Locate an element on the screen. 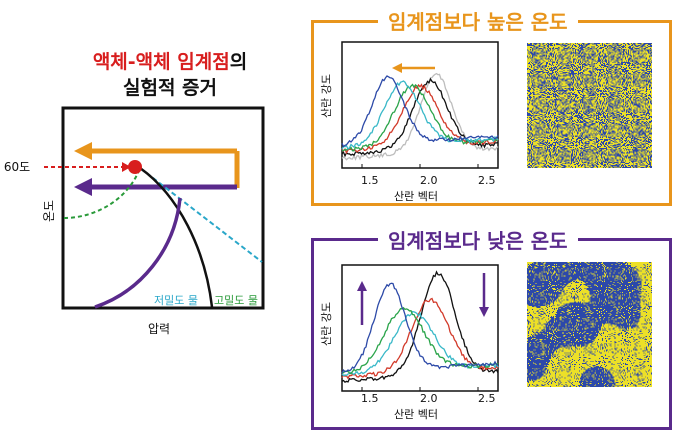 This screenshot has width=686, height=440. bottom-tick-3: 2.5 is located at coordinates (487, 398).